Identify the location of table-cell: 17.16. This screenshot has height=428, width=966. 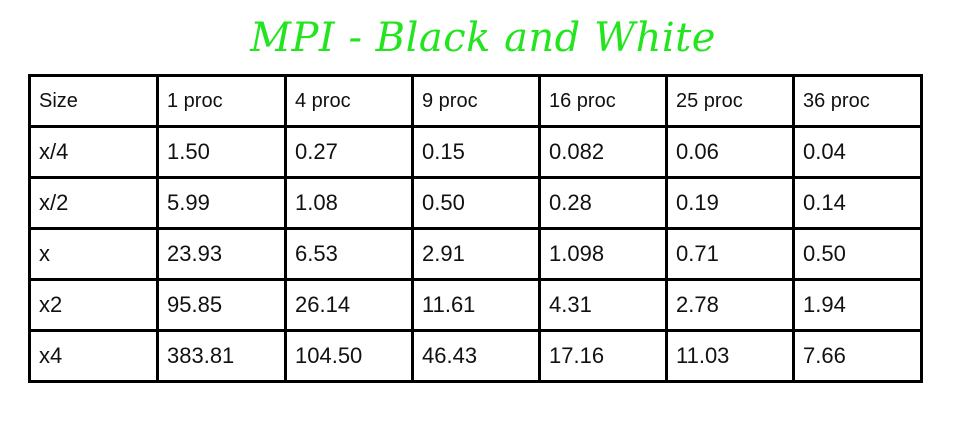
(603, 356).